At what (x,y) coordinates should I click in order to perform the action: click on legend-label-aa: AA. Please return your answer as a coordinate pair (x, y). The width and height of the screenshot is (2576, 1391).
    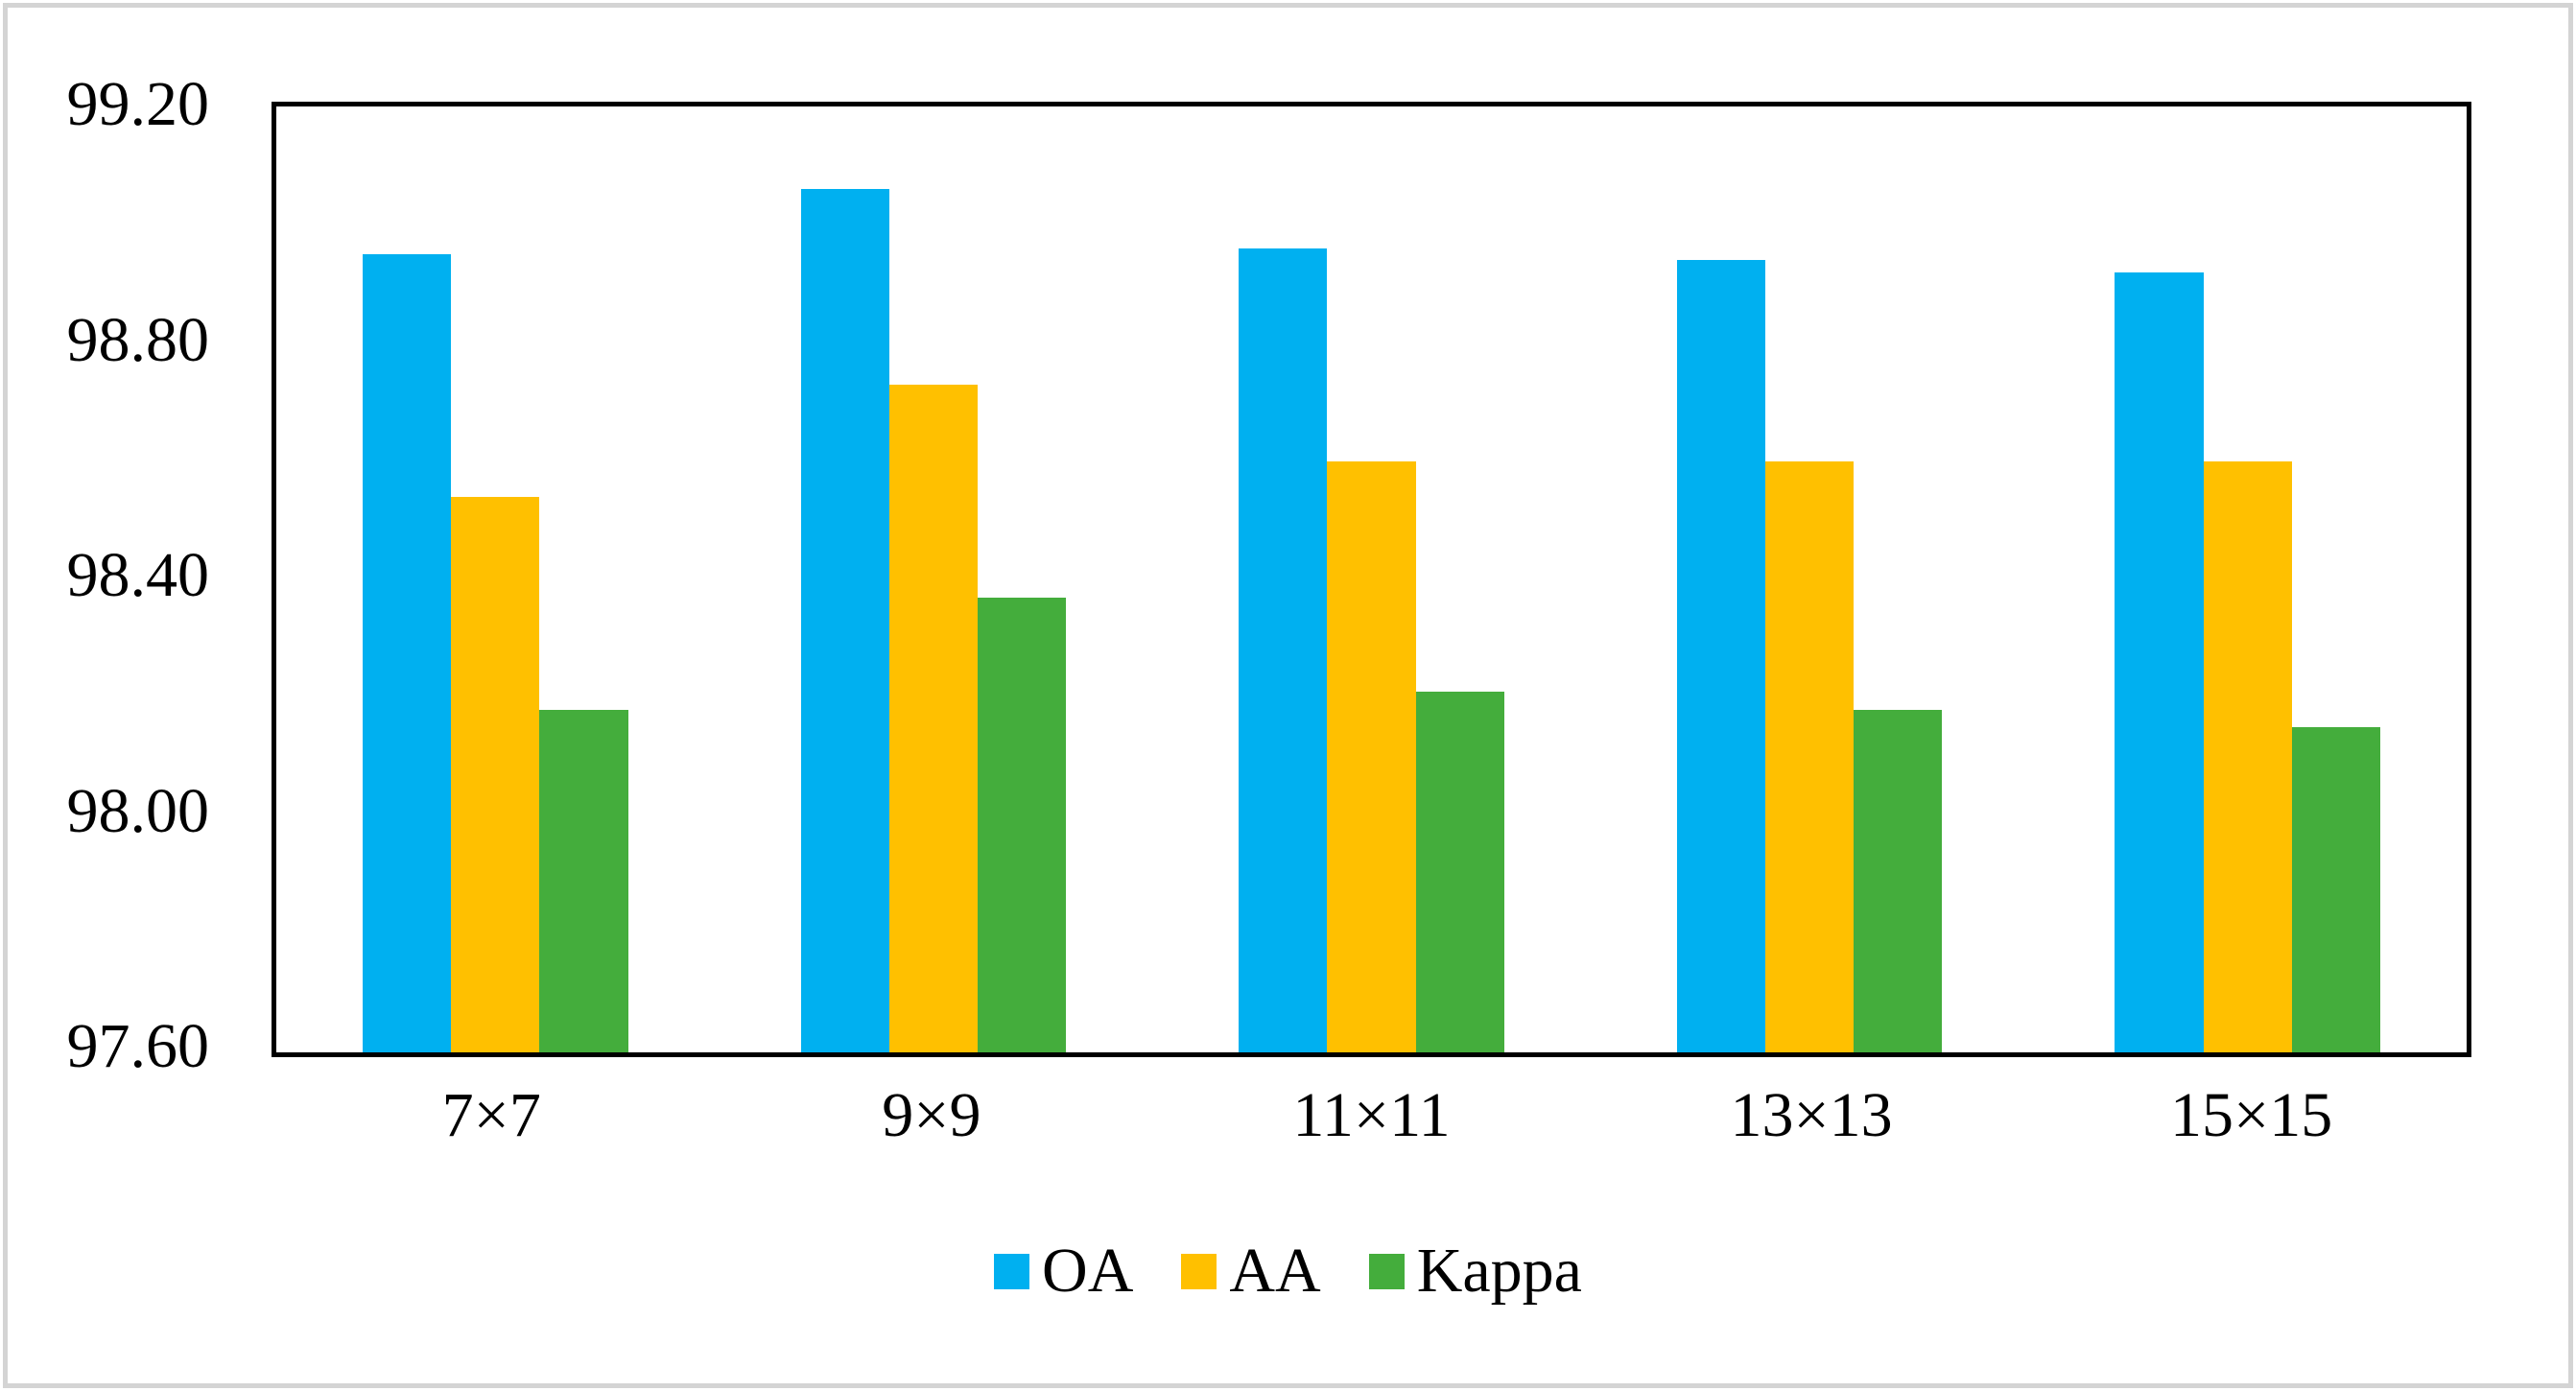
    Looking at the image, I should click on (1275, 1271).